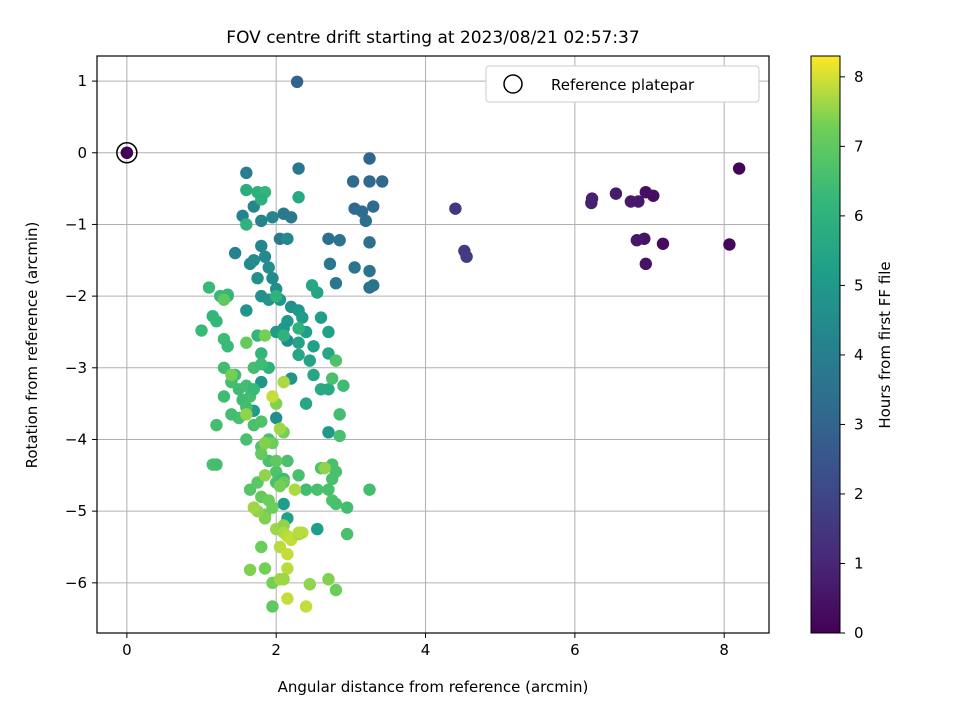 This screenshot has width=960, height=720. What do you see at coordinates (859, 216) in the screenshot?
I see `colorbar-tick-label: 6` at bounding box center [859, 216].